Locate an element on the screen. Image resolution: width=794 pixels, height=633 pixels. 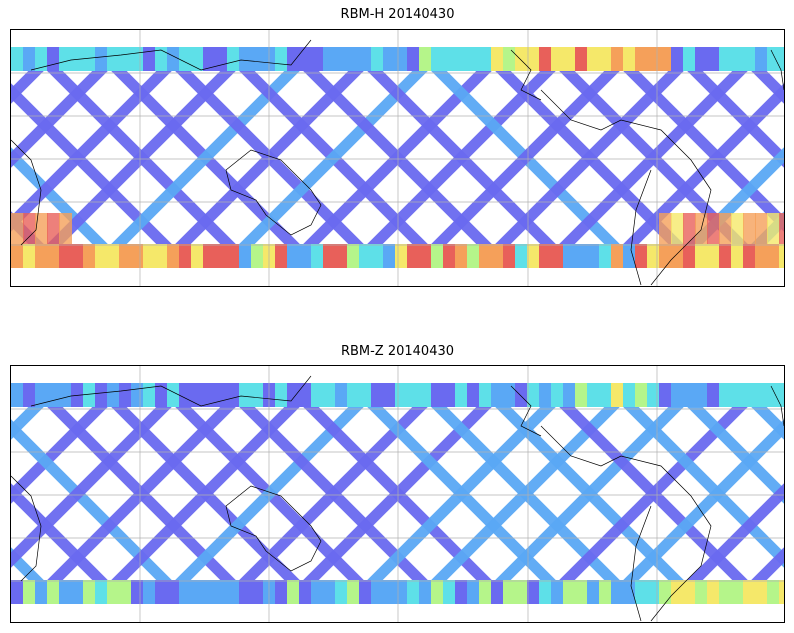
panel-title-rbm-h: RBM-H 20140430 is located at coordinates (397, 14).